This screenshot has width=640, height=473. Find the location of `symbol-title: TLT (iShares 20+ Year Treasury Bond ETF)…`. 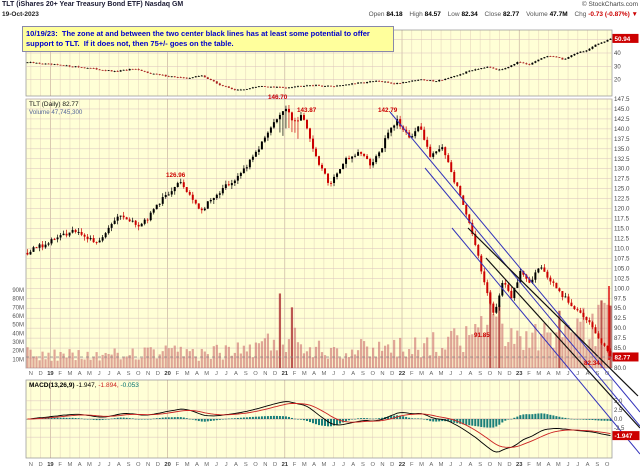

symbol-title: TLT (iShares 20+ Year Treasury Bond ETF)… is located at coordinates (93, 4).